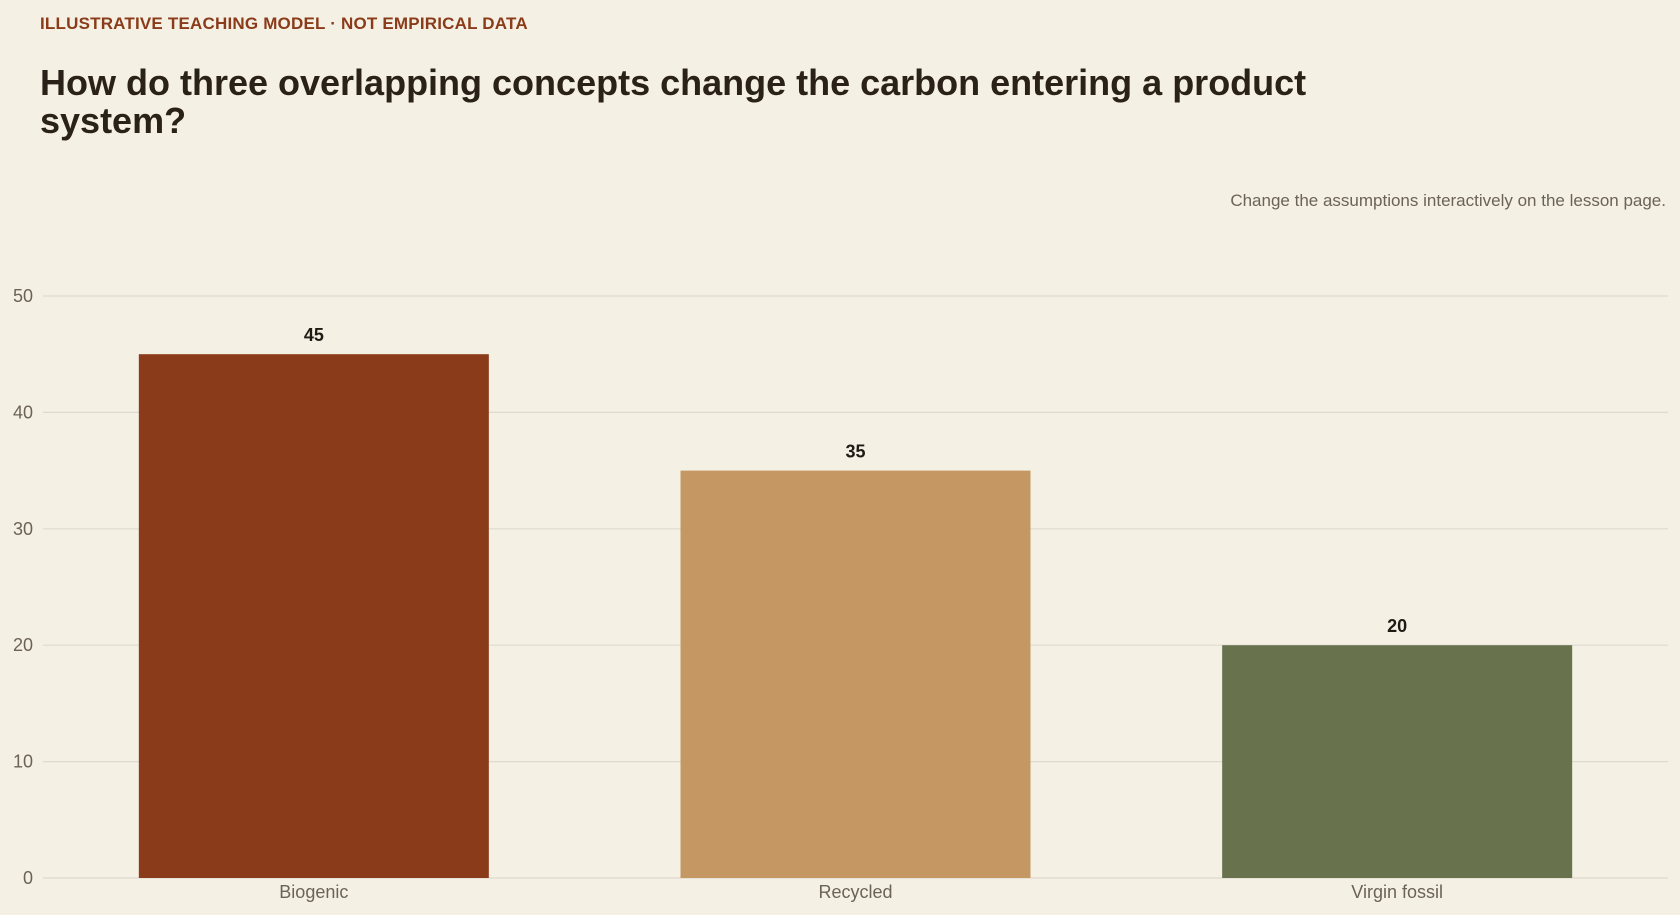  Describe the element at coordinates (314, 335) in the screenshot. I see `data-label: 45` at that location.